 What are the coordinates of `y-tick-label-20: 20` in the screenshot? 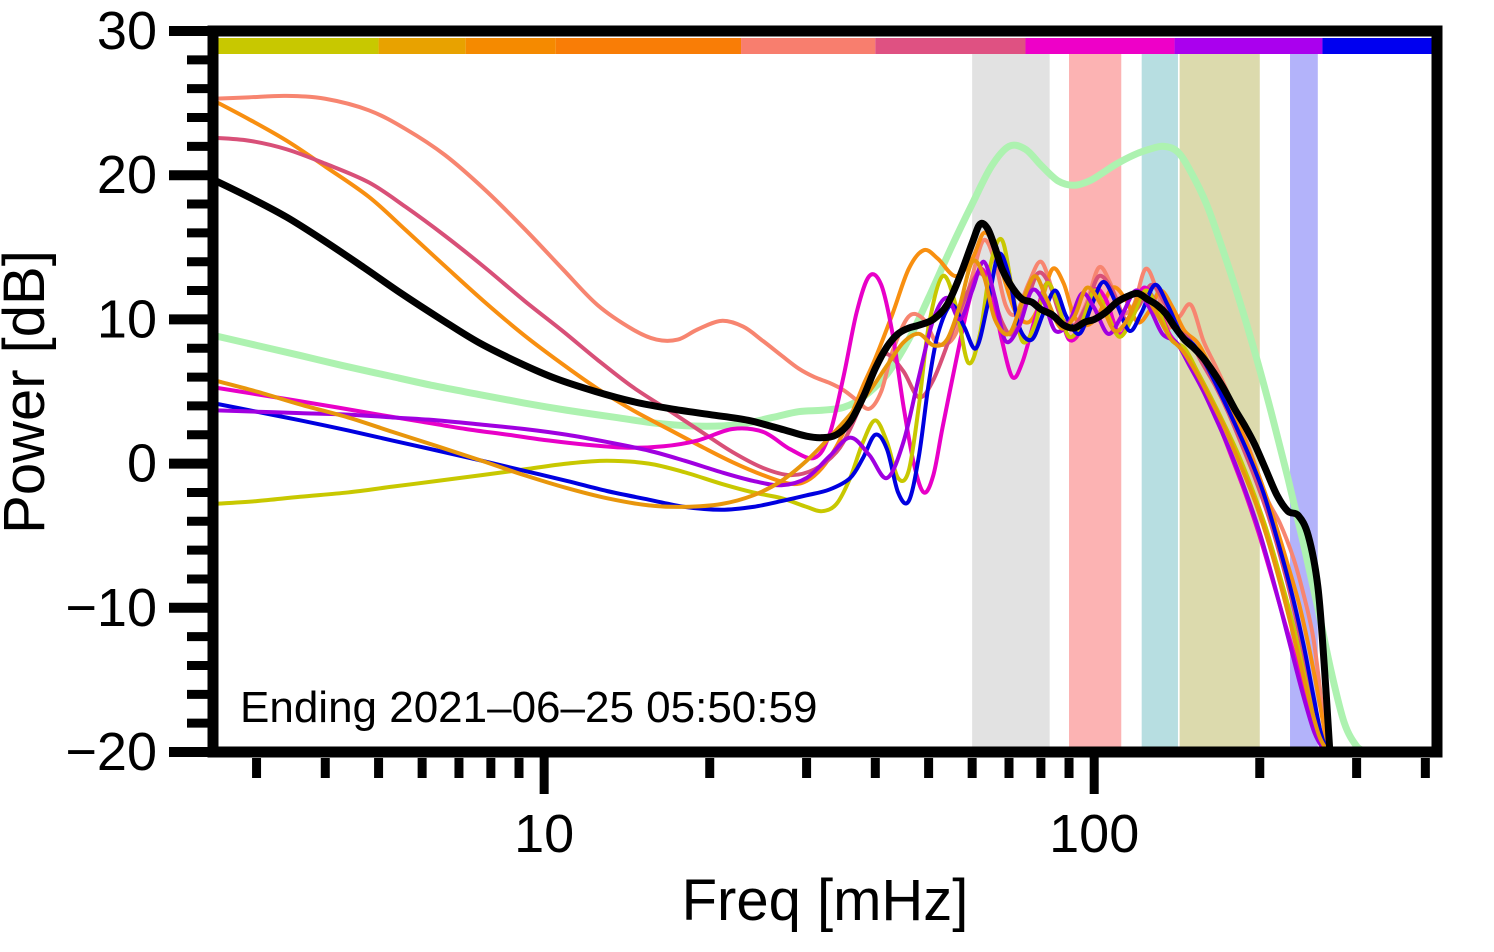 It's located at (127, 175).